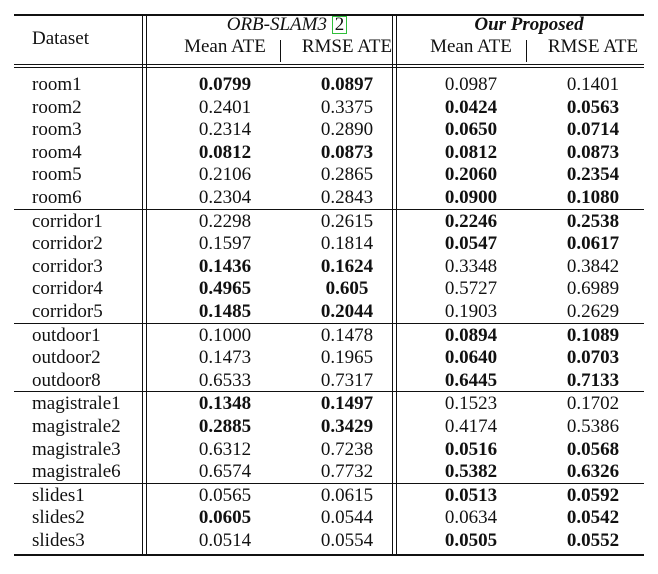  What do you see at coordinates (593, 244) in the screenshot?
I see `value-cell: 0.0617` at bounding box center [593, 244].